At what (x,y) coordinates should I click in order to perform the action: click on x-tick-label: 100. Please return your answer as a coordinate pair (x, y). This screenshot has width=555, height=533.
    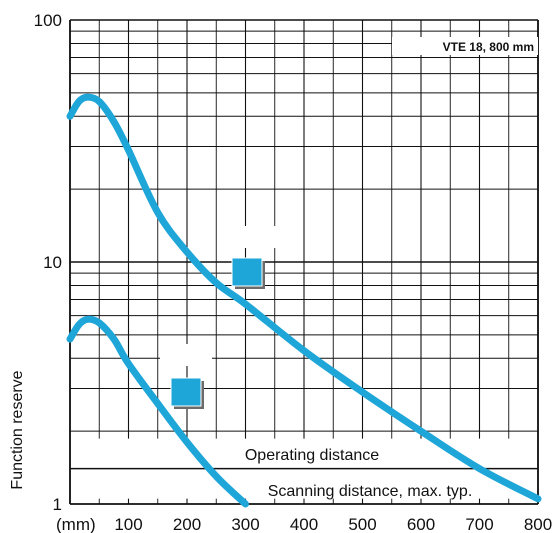
    Looking at the image, I should click on (128, 524).